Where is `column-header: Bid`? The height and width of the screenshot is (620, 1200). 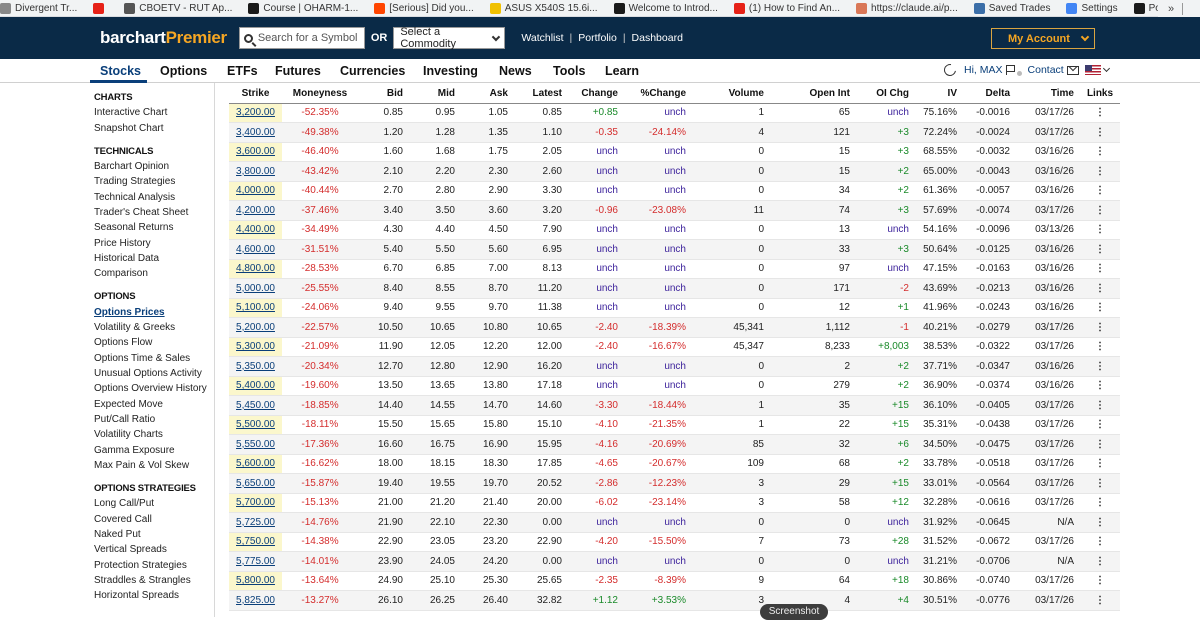
column-header: Bid is located at coordinates (383, 94).